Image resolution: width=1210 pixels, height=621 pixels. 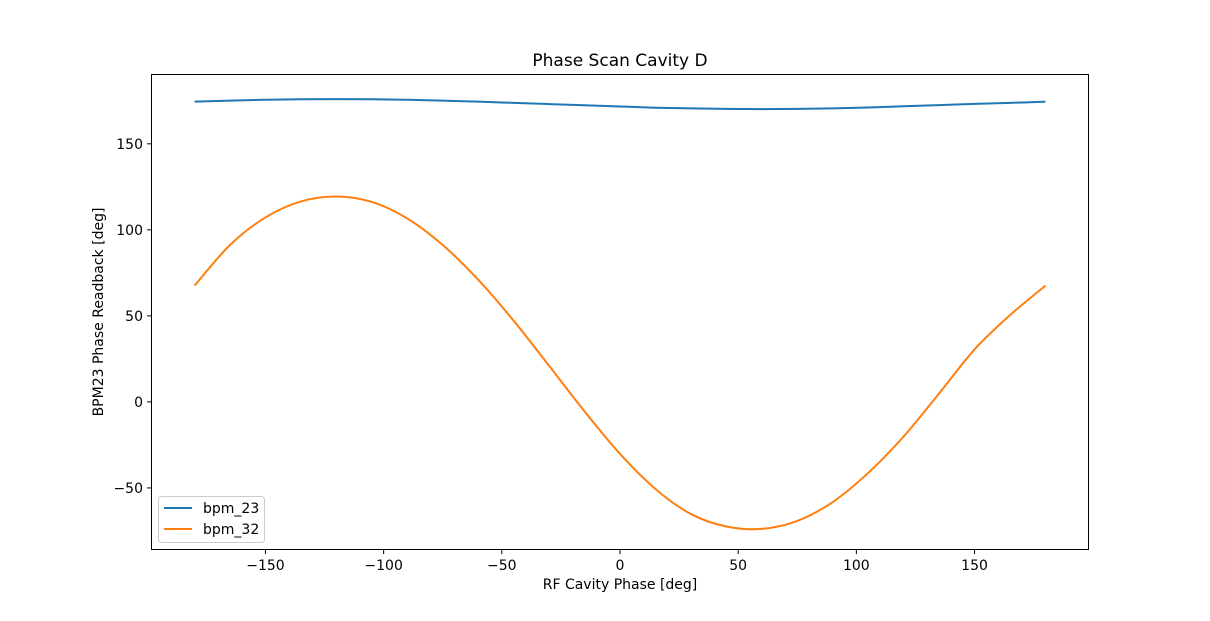 I want to click on chart-title: Phase Scan Cavity D, so click(x=619, y=61).